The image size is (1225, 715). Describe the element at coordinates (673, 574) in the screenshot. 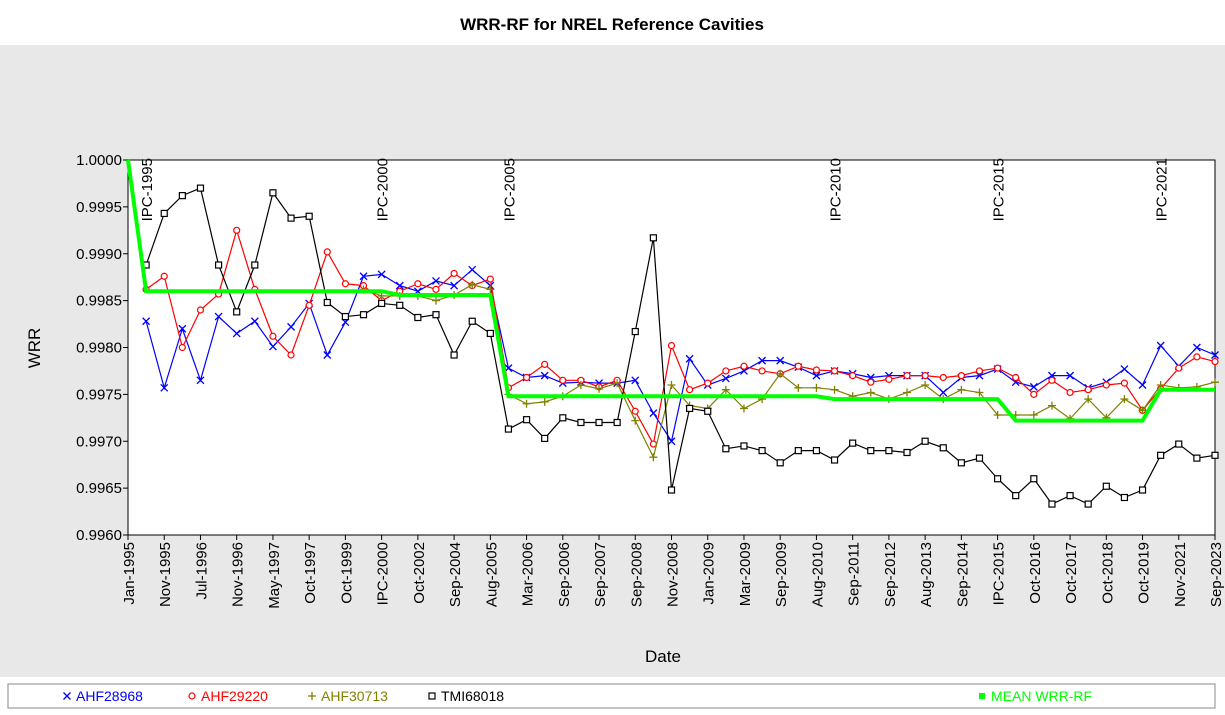

I see `x-tick-label: Nov-2008` at that location.